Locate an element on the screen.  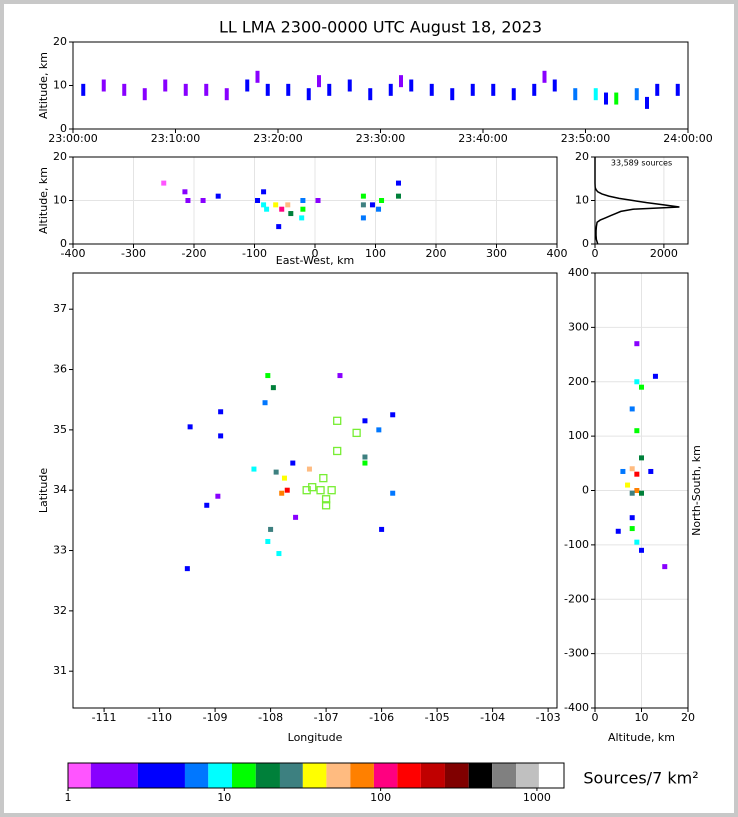
colorbar-tick-label: 1000 is located at coordinates (537, 797).